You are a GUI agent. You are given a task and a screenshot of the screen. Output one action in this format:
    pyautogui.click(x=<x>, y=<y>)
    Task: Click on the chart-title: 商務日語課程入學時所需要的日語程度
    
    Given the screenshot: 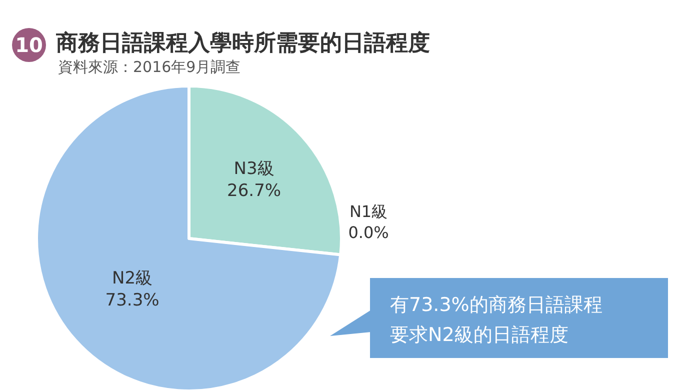 What is the action you would take?
    pyautogui.click(x=243, y=44)
    